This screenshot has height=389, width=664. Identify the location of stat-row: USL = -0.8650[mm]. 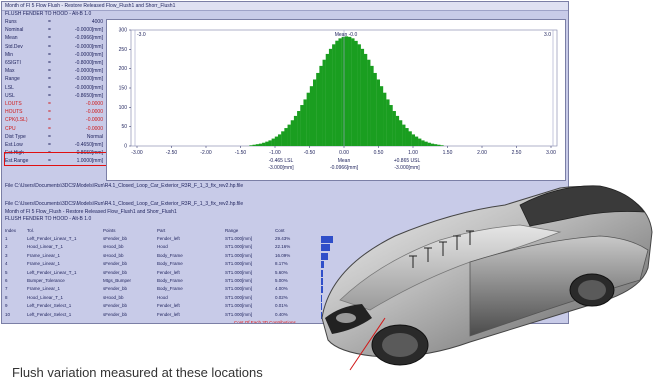
(55, 96).